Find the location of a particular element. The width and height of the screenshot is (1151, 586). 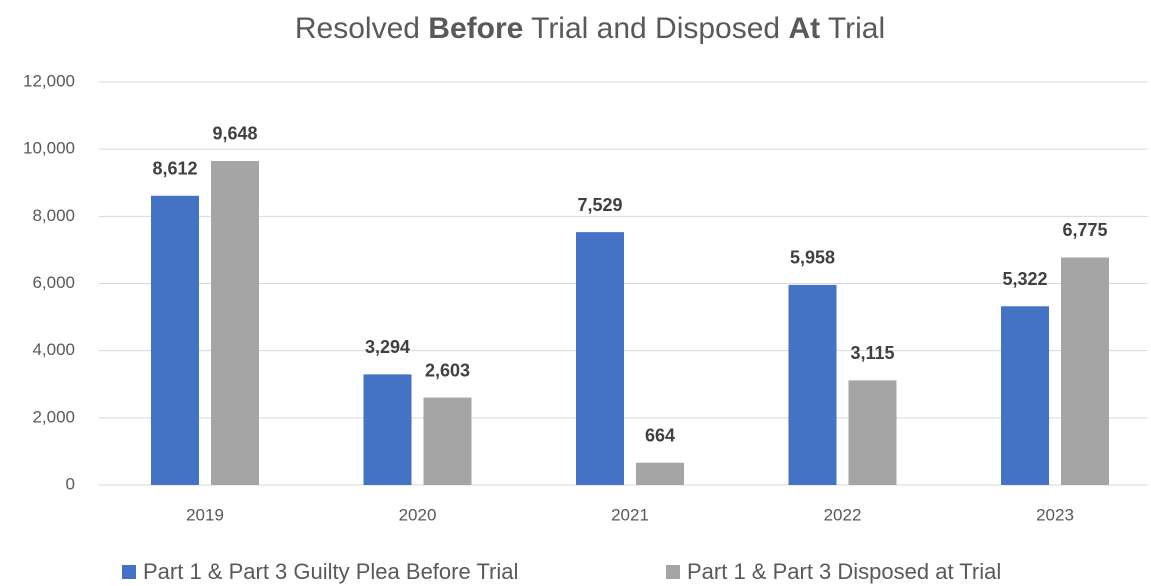

x-tick-label: 2023 is located at coordinates (1055, 514).